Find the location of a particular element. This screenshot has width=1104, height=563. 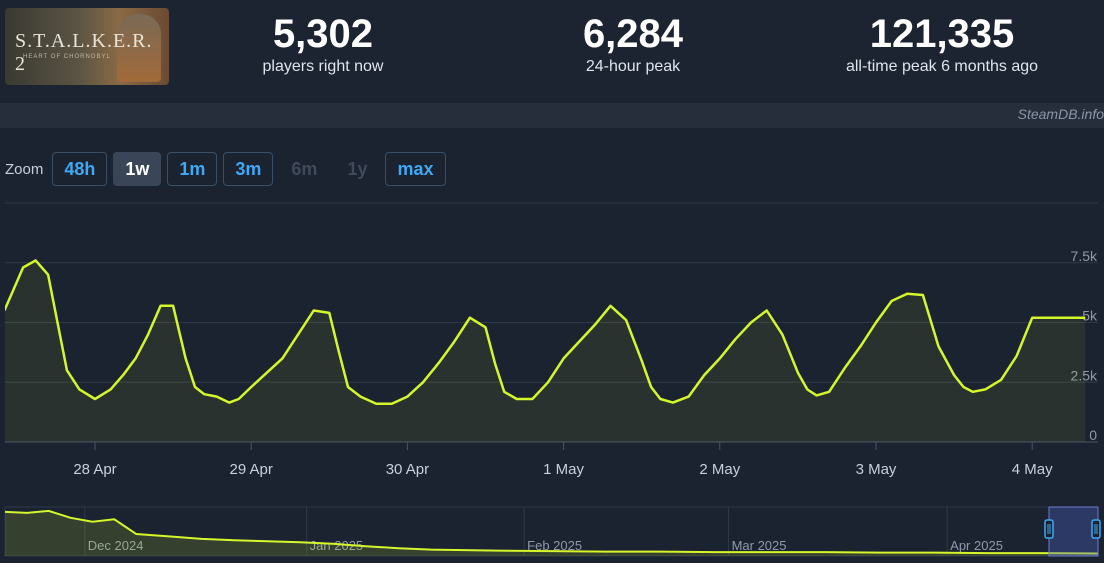

stat-current-players: 5,302 players right now is located at coordinates (323, 43).